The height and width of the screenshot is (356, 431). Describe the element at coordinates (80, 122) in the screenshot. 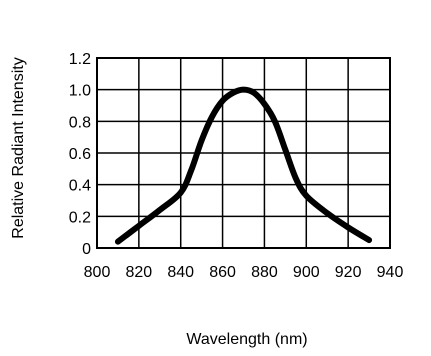

I see `y-tick-label: 0.8` at that location.